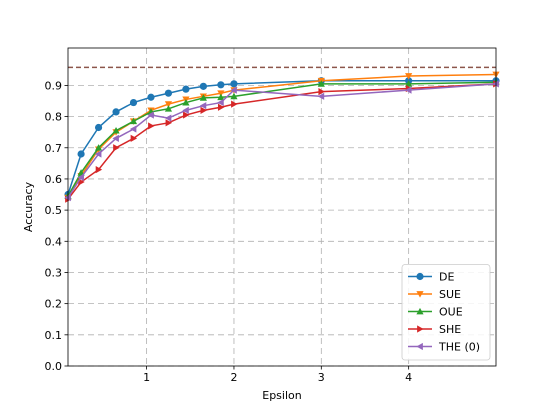 The height and width of the screenshot is (411, 550). I want to click on legend-item: SHE, so click(434, 329).